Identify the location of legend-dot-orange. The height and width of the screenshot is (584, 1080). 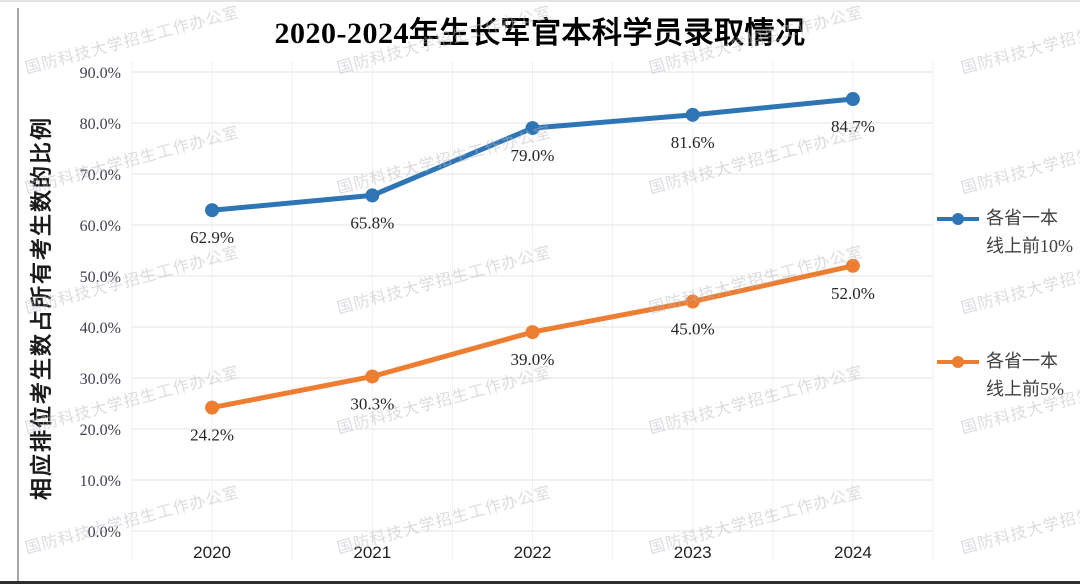
(958, 362).